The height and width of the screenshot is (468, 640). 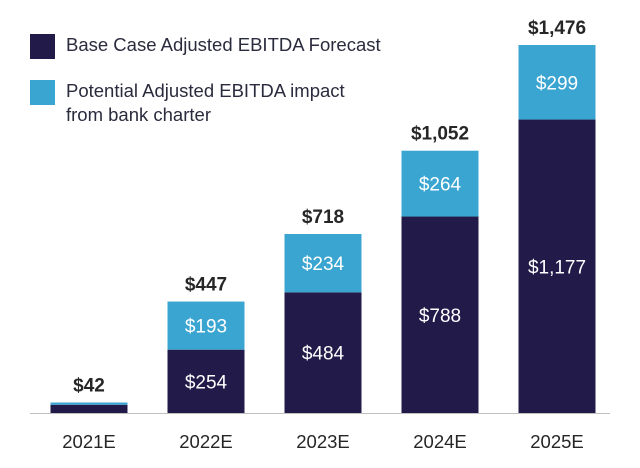 What do you see at coordinates (206, 441) in the screenshot?
I see `x-tick-label-2022E: 2022E` at bounding box center [206, 441].